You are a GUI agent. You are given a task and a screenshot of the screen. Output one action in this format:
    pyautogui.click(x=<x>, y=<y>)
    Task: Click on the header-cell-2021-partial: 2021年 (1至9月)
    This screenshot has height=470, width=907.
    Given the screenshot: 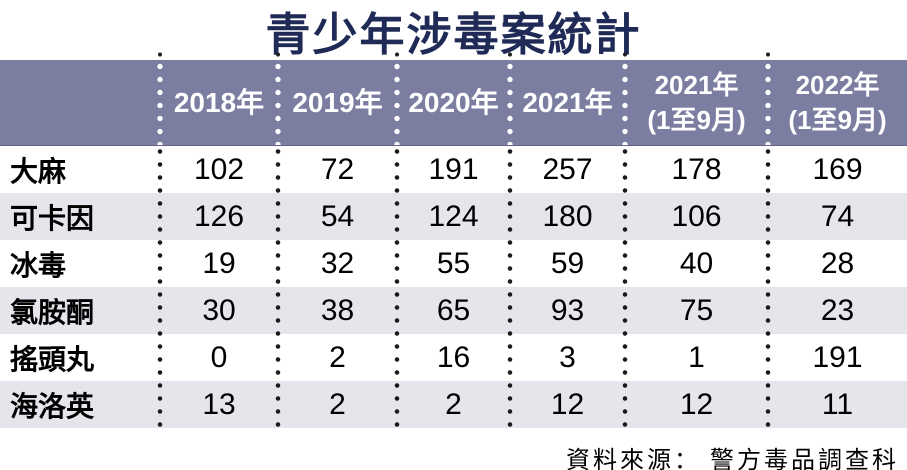 What is the action you would take?
    pyautogui.click(x=696, y=102)
    